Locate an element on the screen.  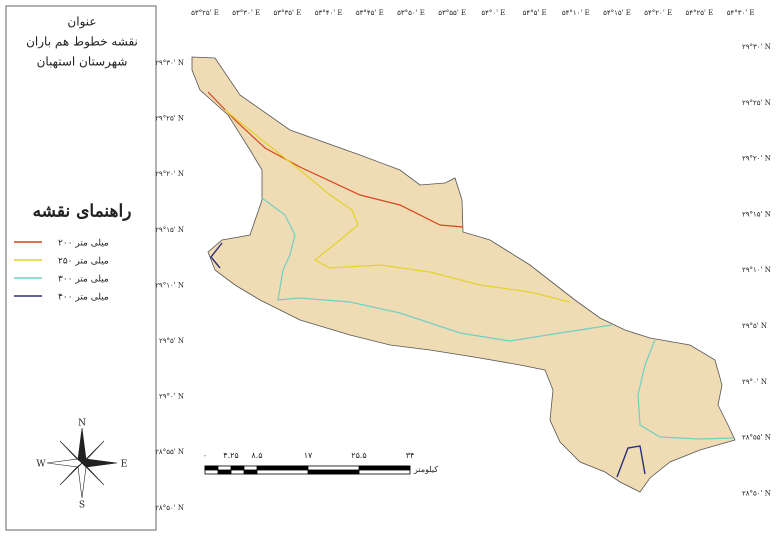
scale-label: ۳۴ is located at coordinates (410, 455).